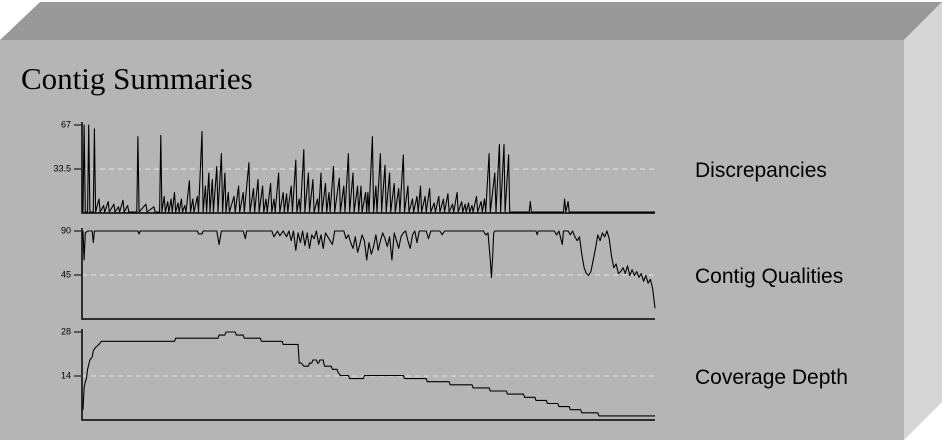 The image size is (942, 440). I want to click on discrepancies-label: Discrepancies, so click(761, 170).